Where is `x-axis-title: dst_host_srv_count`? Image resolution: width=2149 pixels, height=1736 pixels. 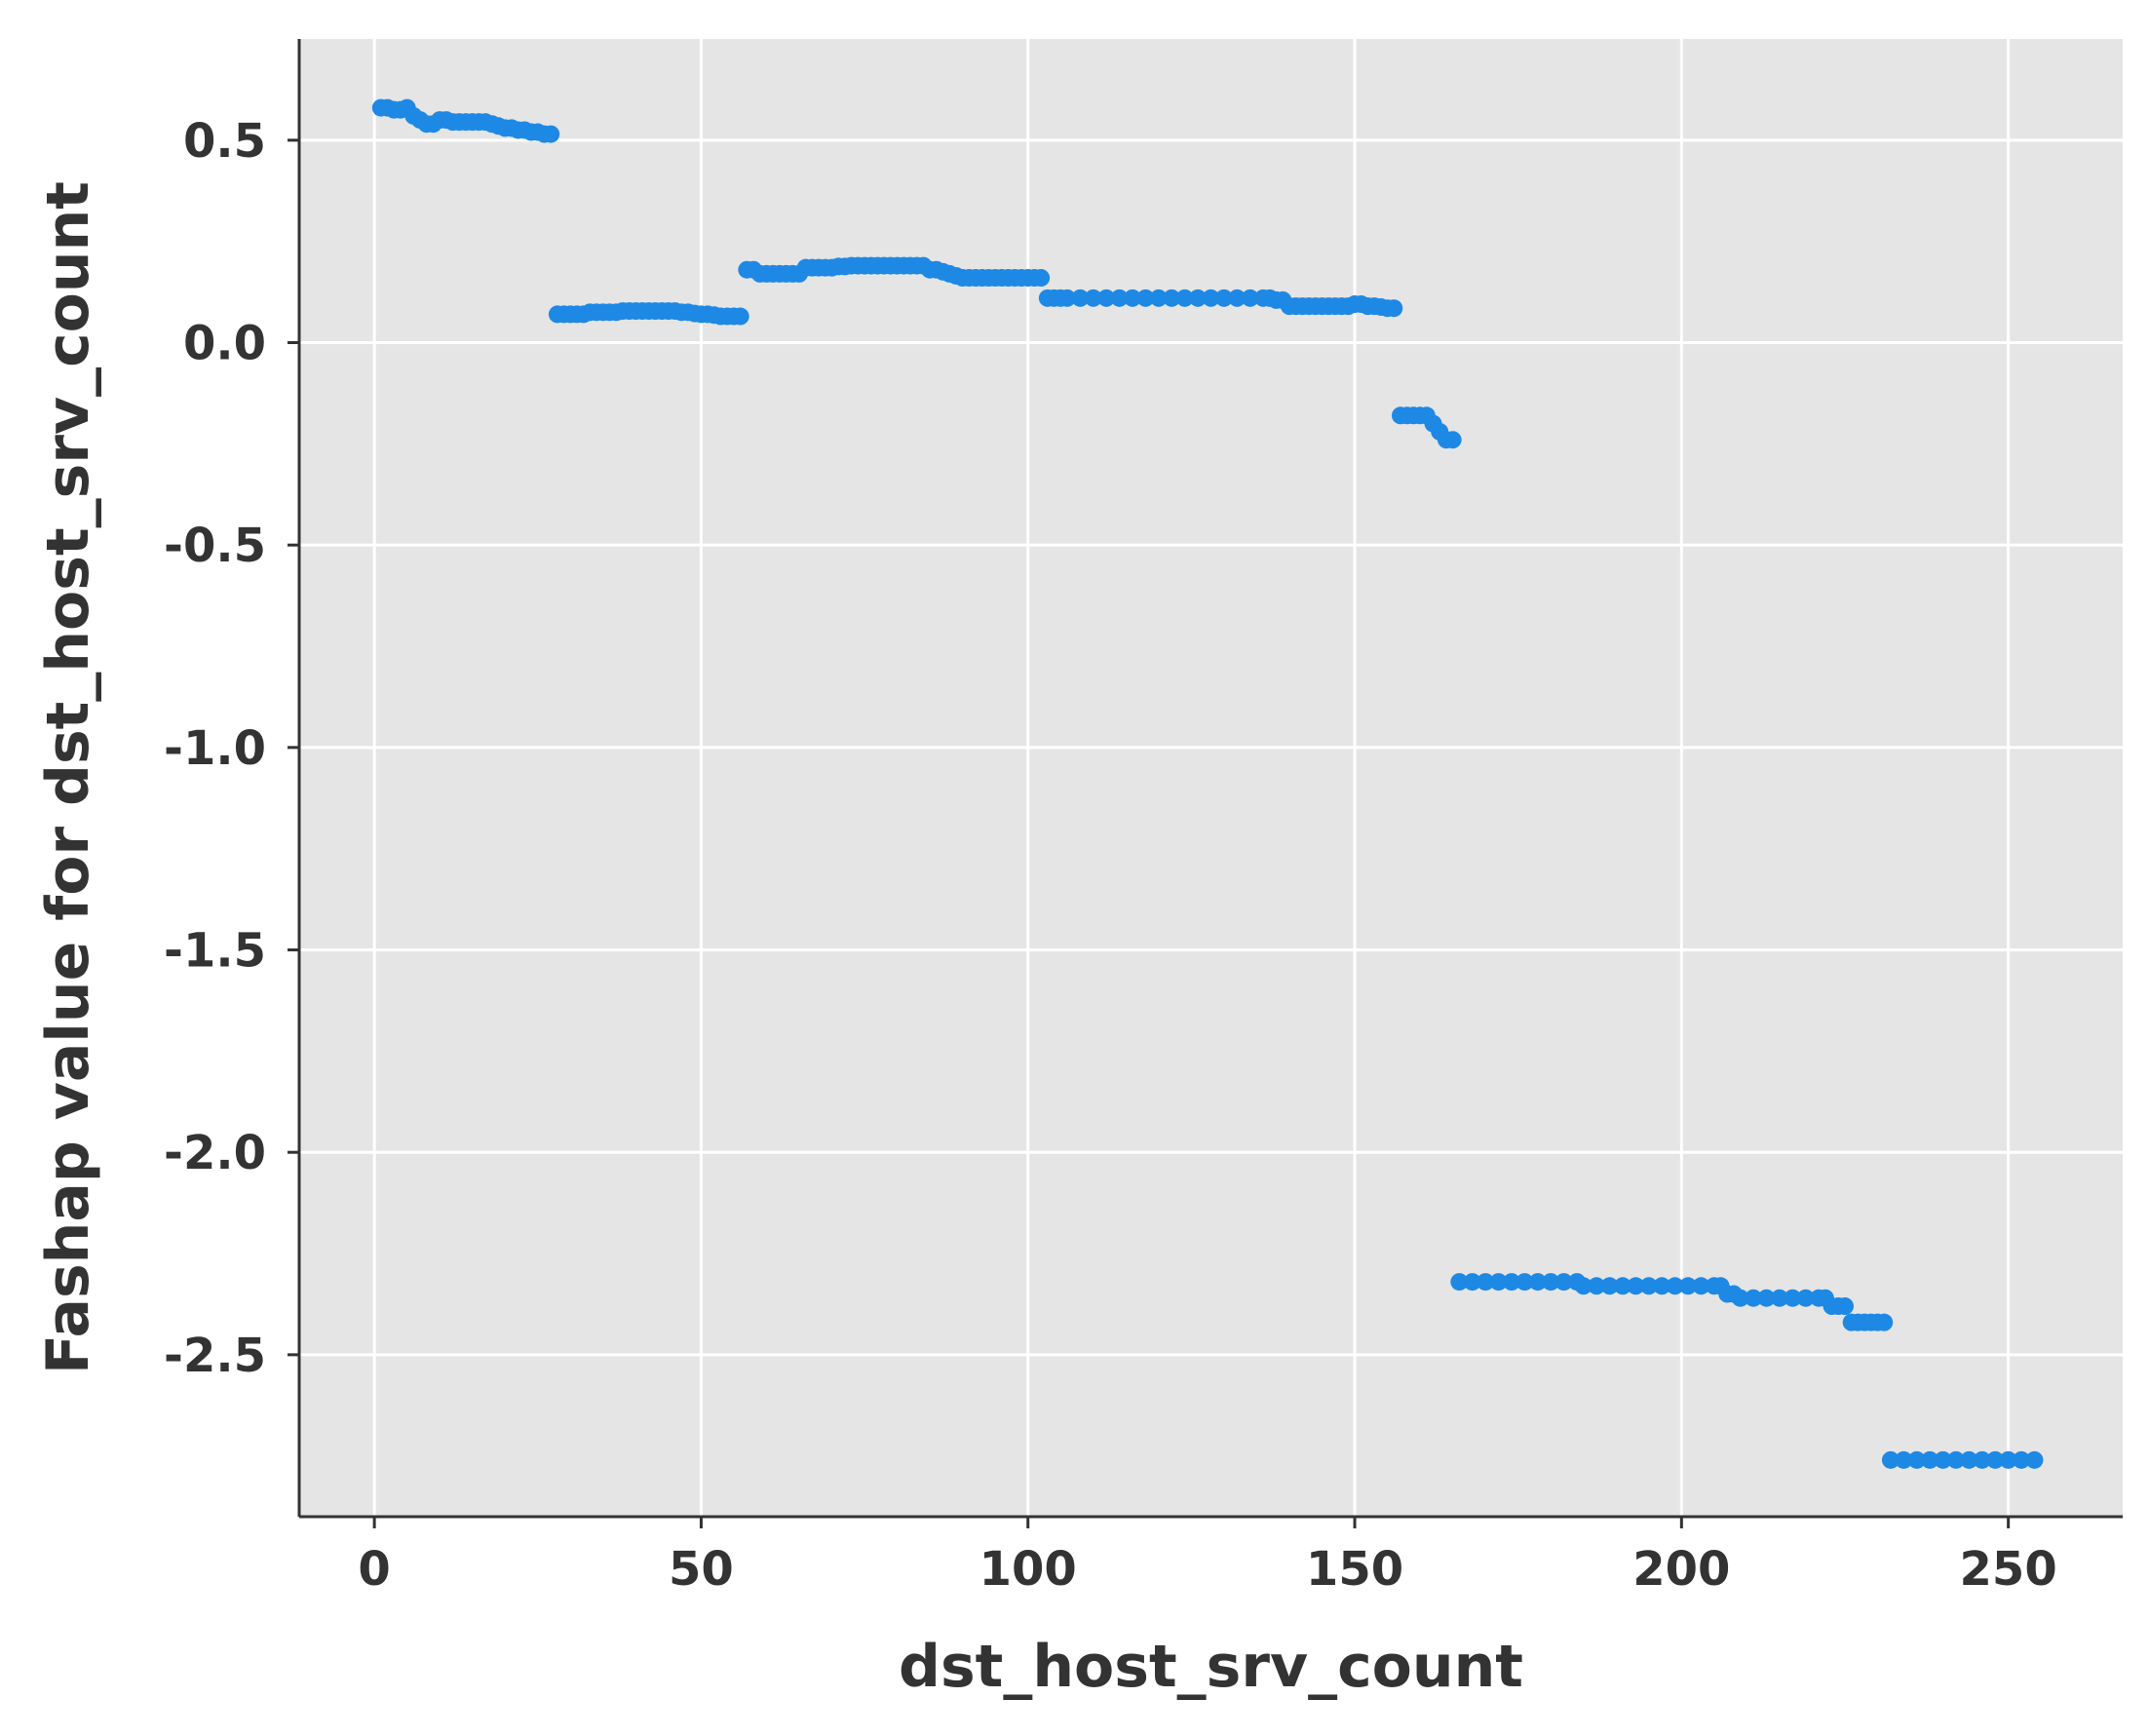 x-axis-title: dst_host_srv_count is located at coordinates (1211, 1667).